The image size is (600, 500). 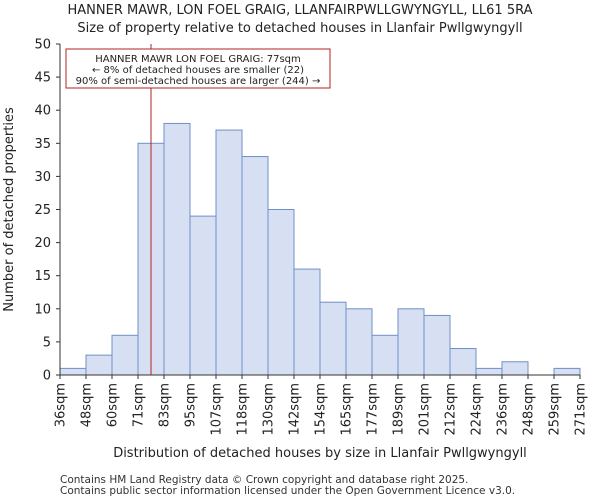 I want to click on x-tick-label-189sqm: 189sqm, so click(x=399, y=409).